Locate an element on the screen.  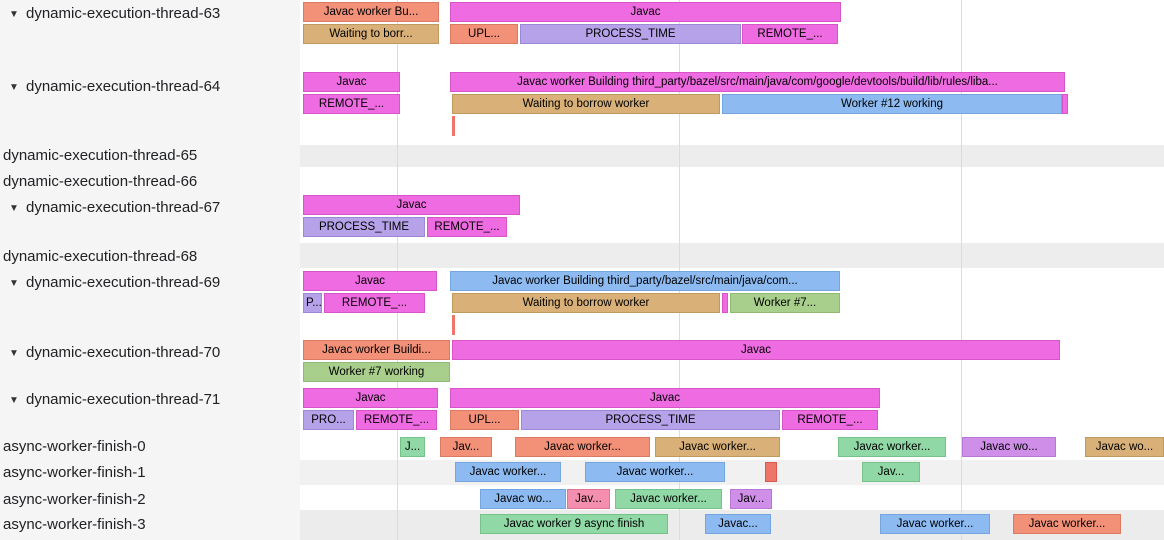
track-label: dynamic-execution-thread-66 is located at coordinates (149, 183).